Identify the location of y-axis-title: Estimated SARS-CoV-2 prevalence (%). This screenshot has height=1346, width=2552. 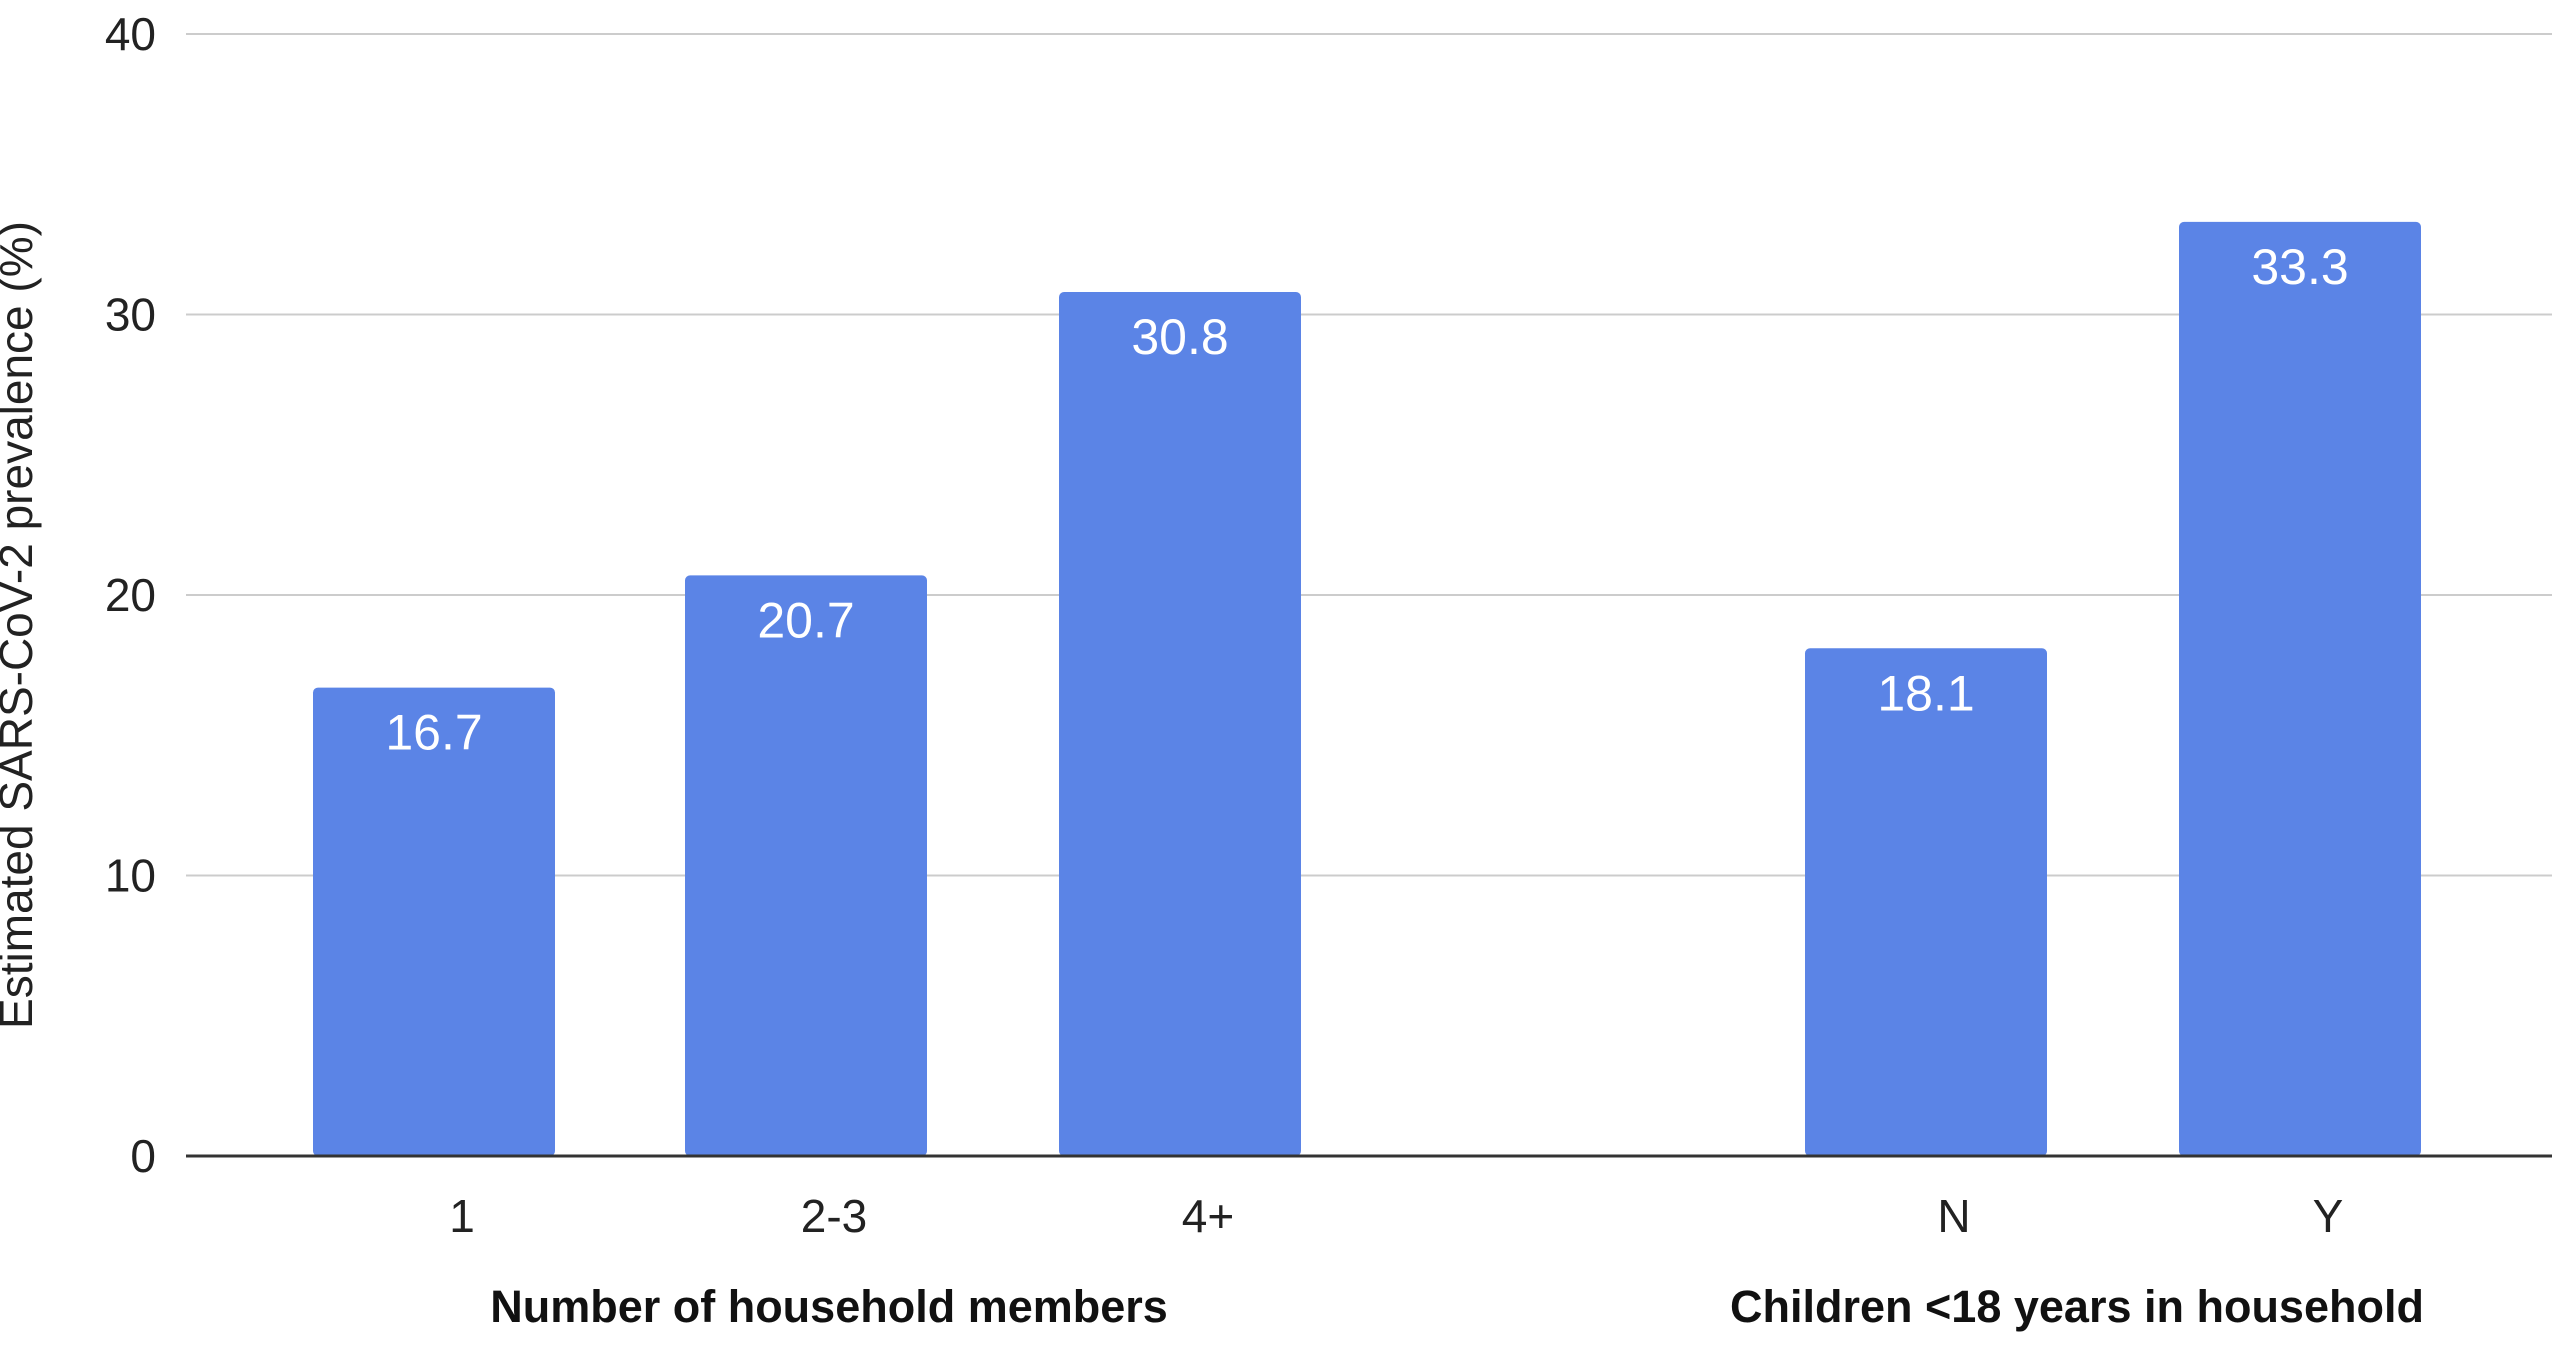
(21, 625).